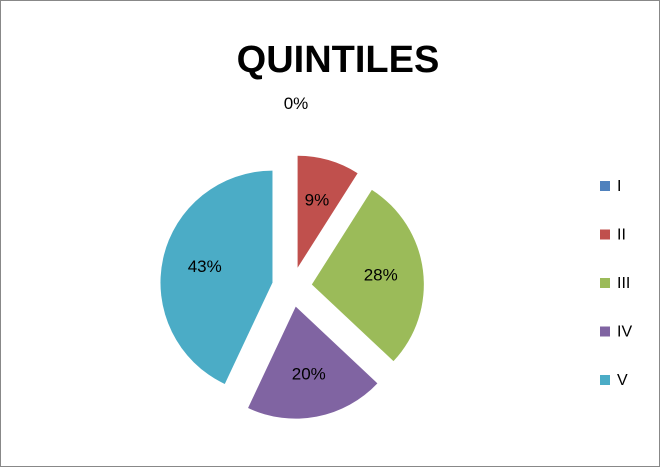 The width and height of the screenshot is (661, 468). What do you see at coordinates (309, 373) in the screenshot?
I see `data-label: 20%` at bounding box center [309, 373].